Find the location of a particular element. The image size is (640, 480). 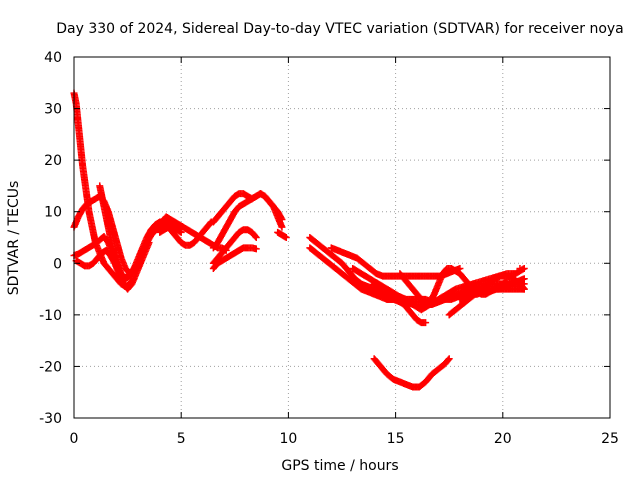

x-tick-label: 20 is located at coordinates (503, 439).